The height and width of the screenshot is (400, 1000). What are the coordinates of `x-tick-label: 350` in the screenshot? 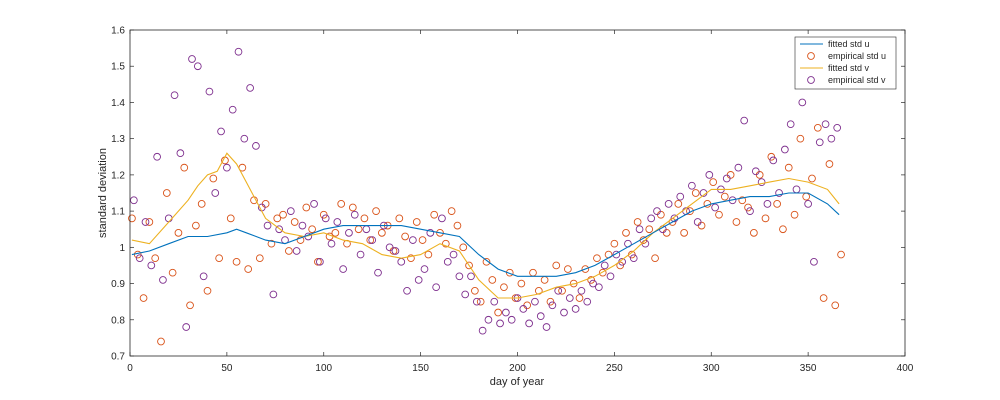 It's located at (808, 368).